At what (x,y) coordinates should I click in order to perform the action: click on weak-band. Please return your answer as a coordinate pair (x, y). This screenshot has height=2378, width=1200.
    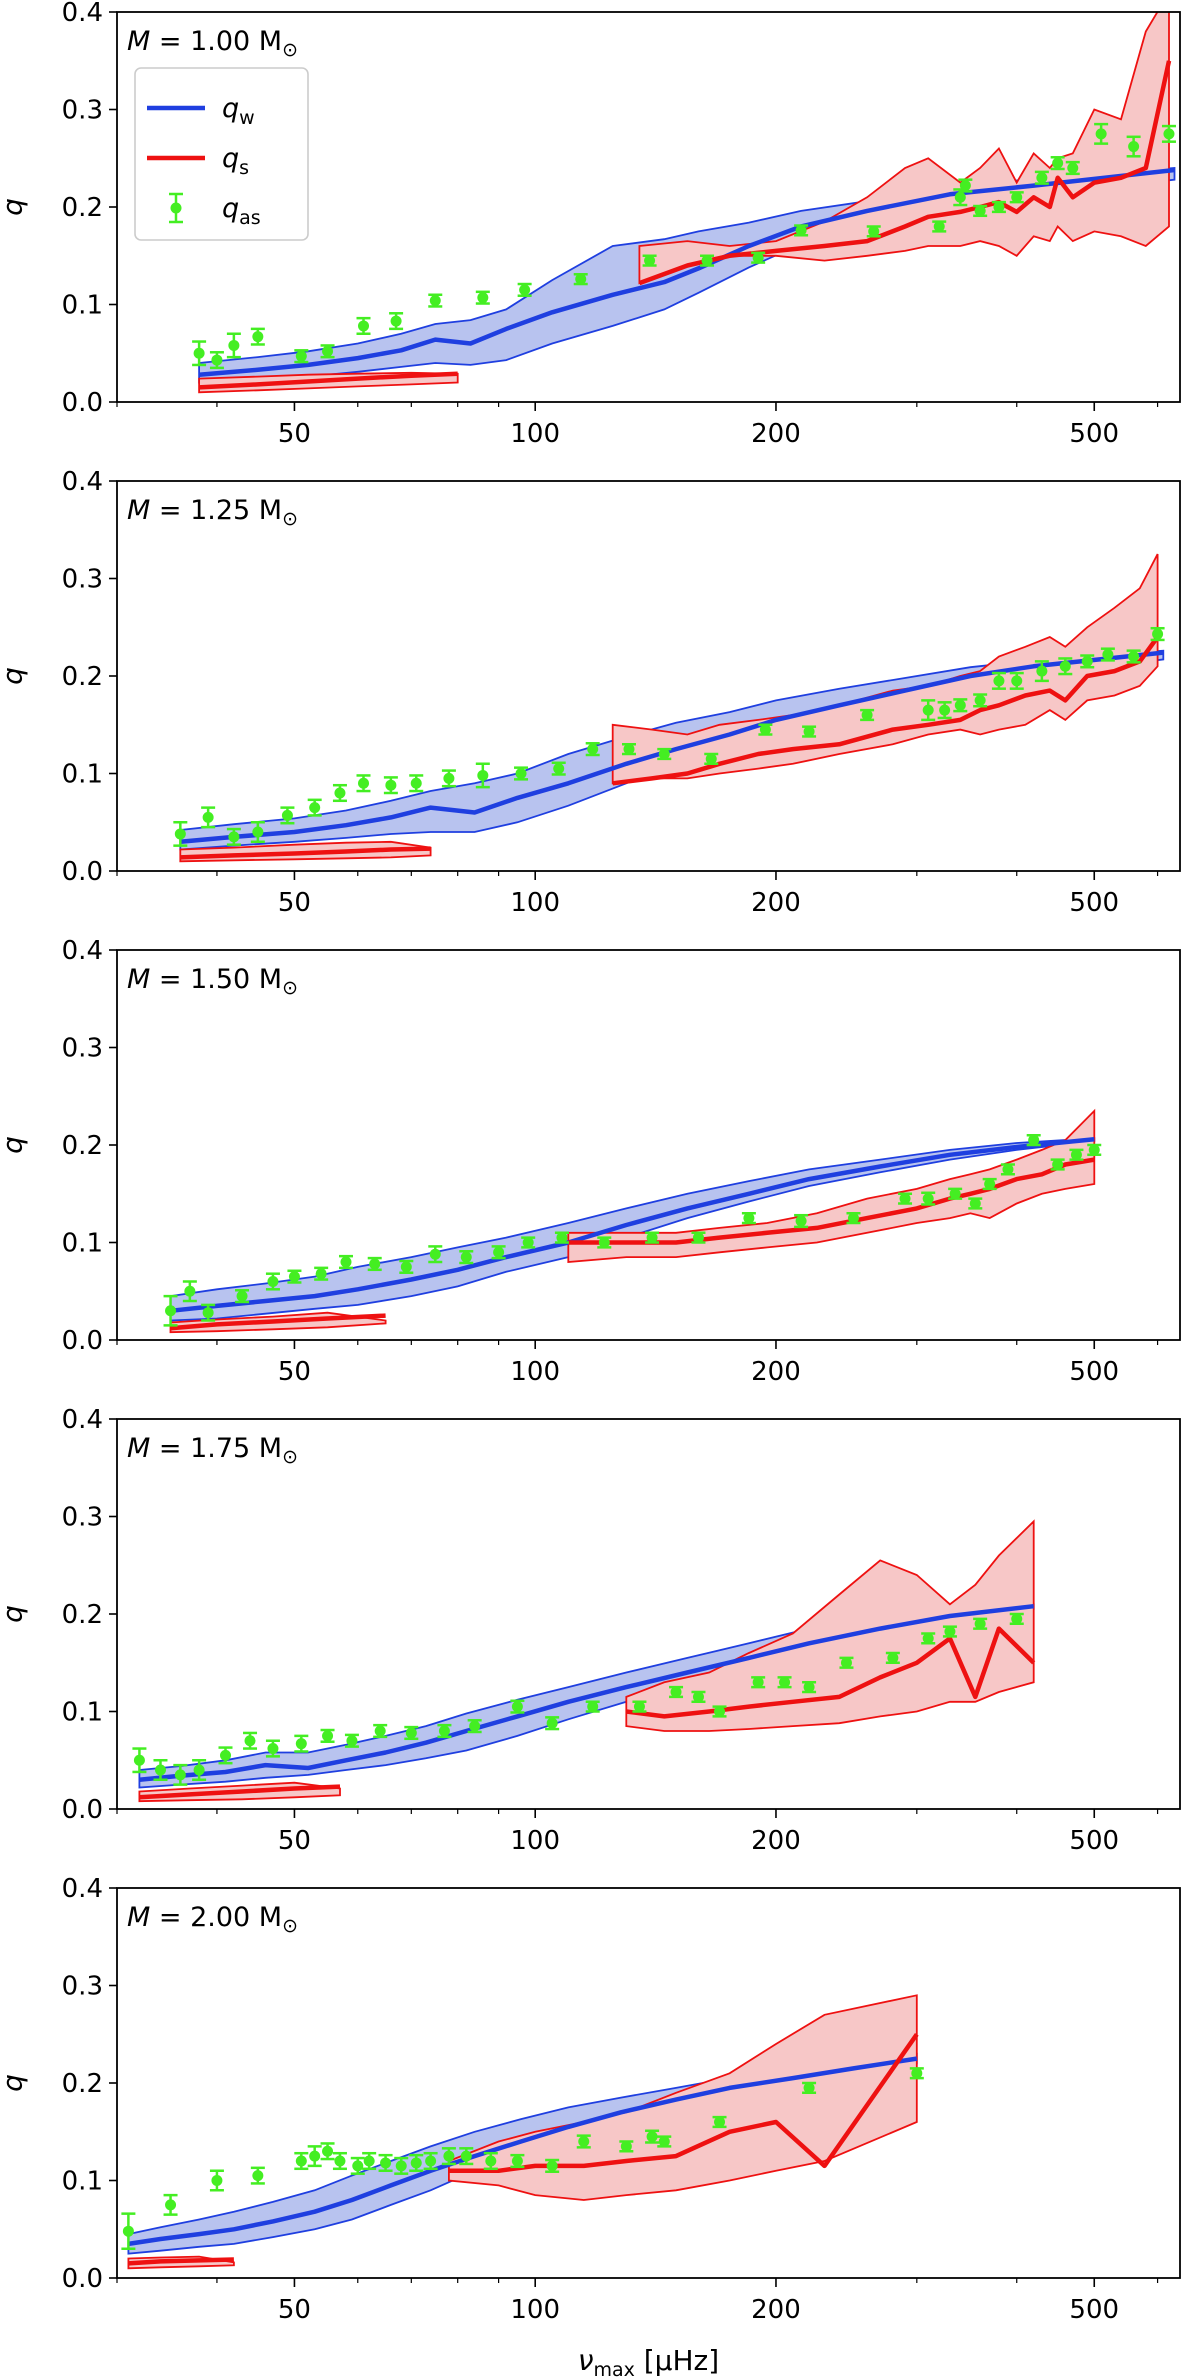
    Looking at the image, I should click on (632, 1229).